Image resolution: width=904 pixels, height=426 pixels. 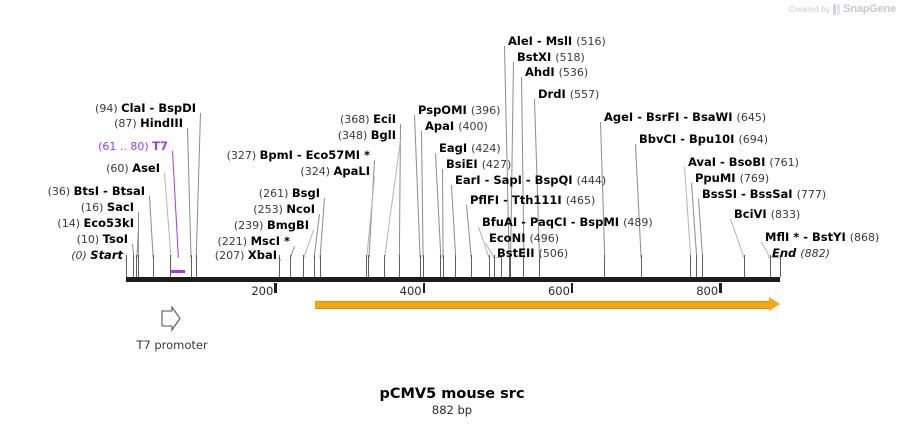 What do you see at coordinates (842, 9) in the screenshot?
I see `snapgene-watermark: Created by SnapGene` at bounding box center [842, 9].